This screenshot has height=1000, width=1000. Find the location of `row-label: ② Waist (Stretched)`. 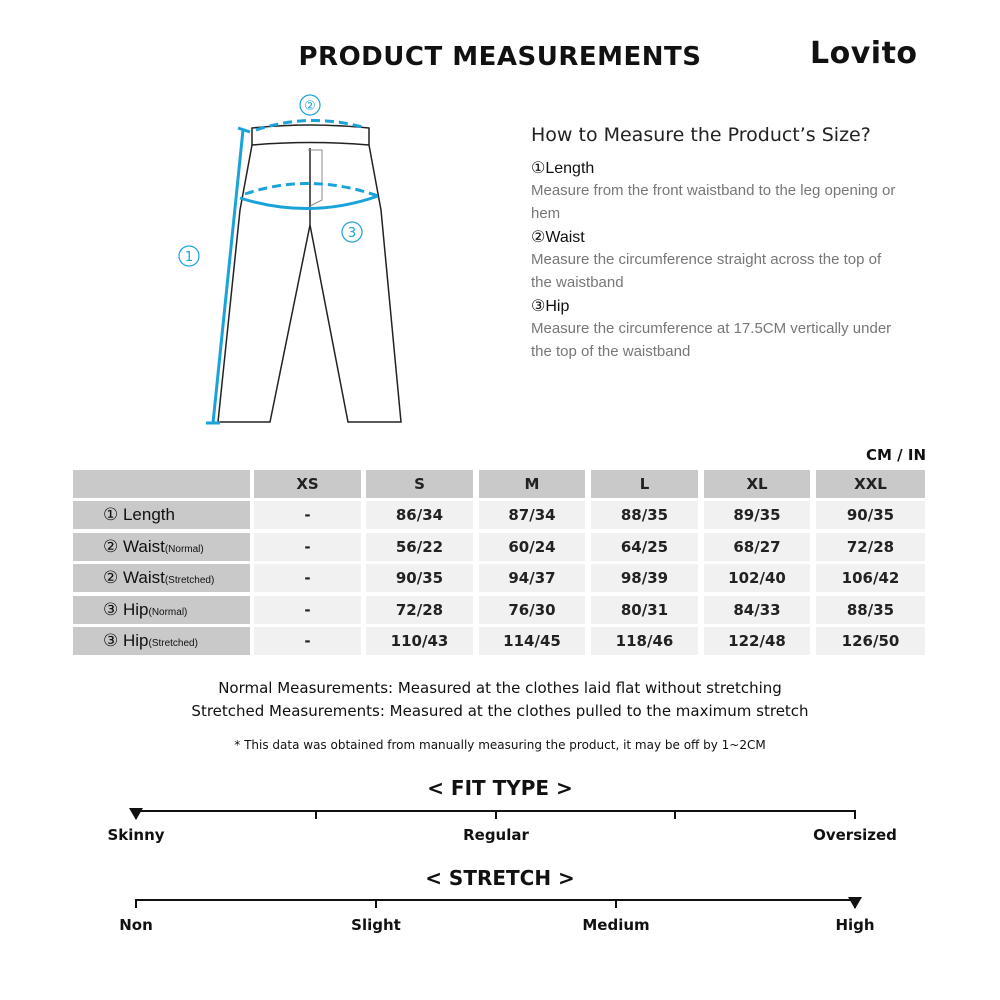

row-label: ② Waist (Stretched) is located at coordinates (161, 578).